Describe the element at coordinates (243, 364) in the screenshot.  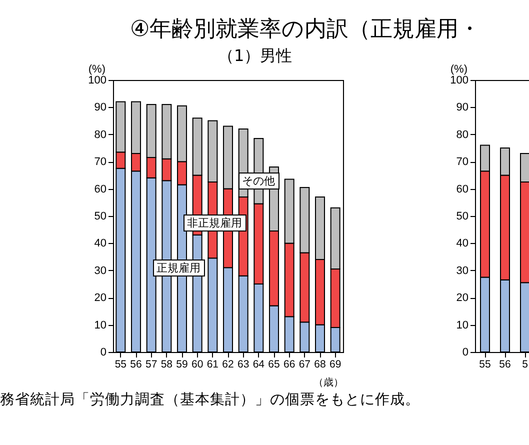
I see `x-tick-label: 63` at that location.